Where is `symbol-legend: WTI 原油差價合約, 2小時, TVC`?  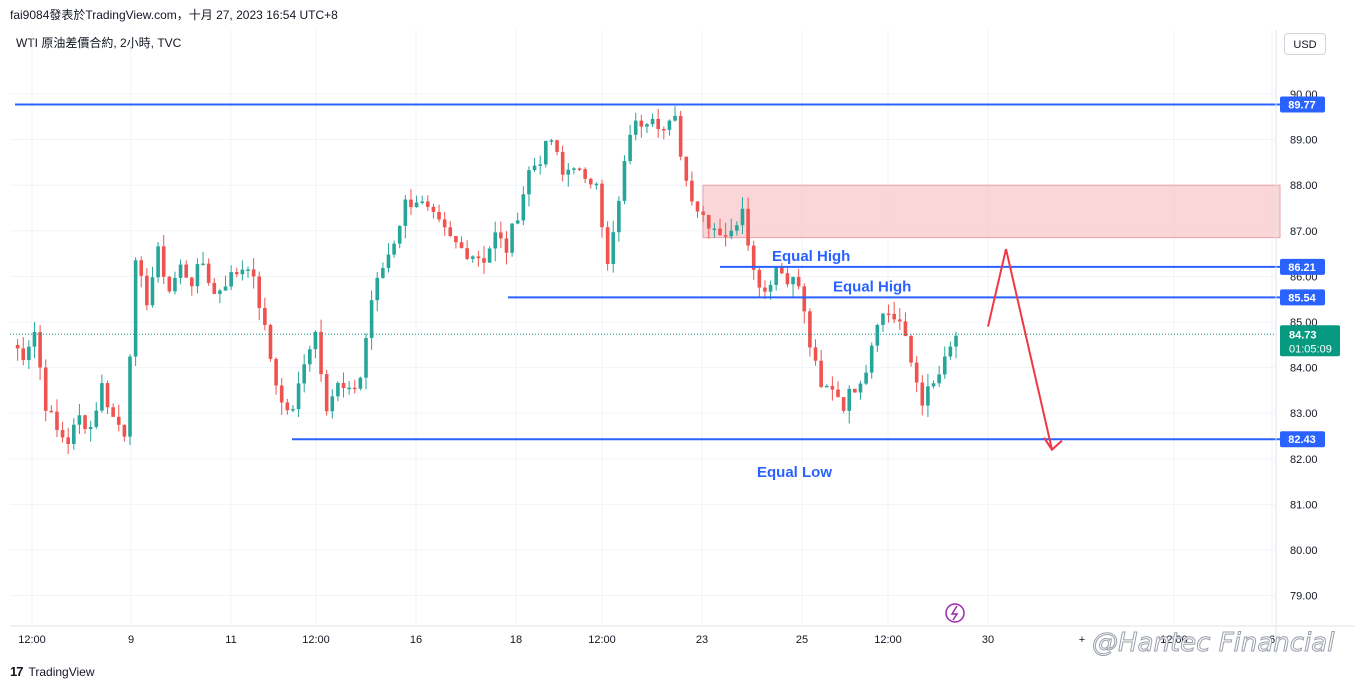 symbol-legend: WTI 原油差價合約, 2小時, TVC is located at coordinates (99, 43).